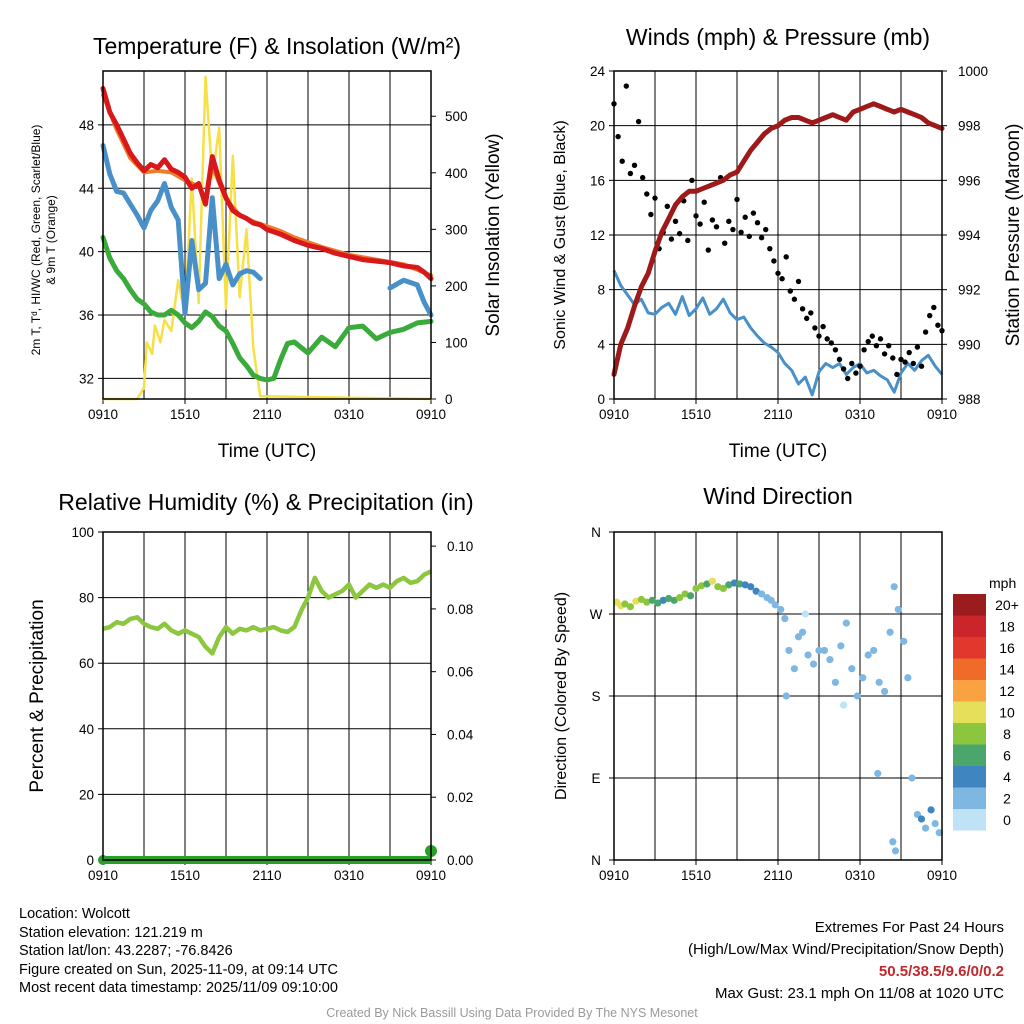  I want to click on pressure-line, so click(778, 239).